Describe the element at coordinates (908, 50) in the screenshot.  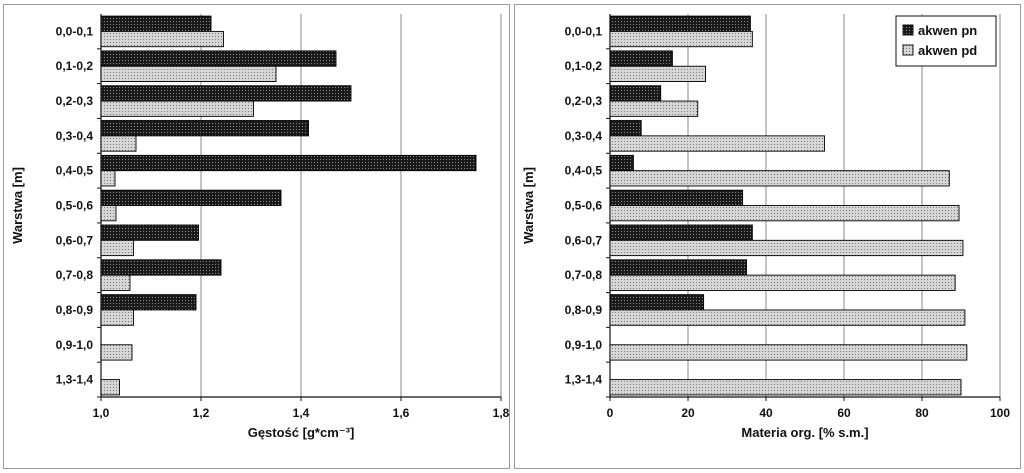
I see `legend-swatch-pd` at that location.